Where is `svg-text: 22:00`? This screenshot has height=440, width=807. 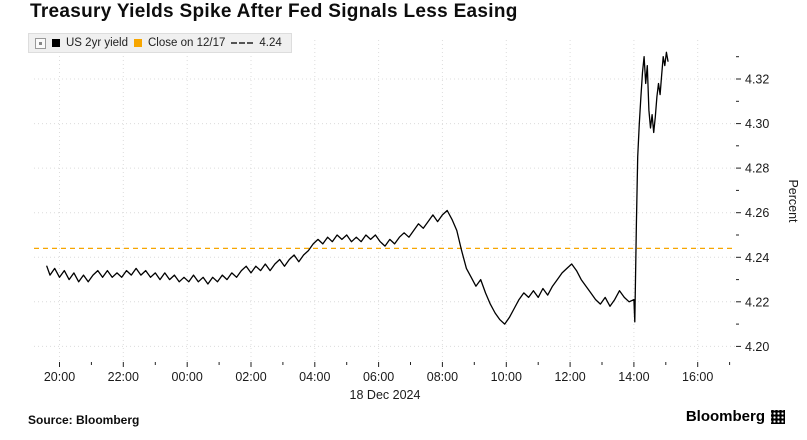 svg-text: 22:00 is located at coordinates (123, 377).